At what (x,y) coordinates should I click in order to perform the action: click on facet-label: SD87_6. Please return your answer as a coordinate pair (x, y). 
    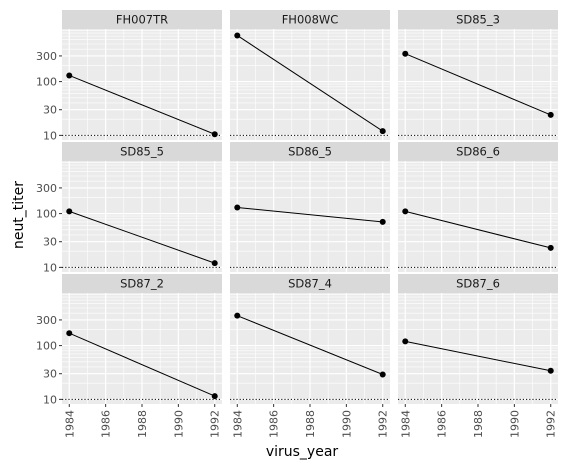
    Looking at the image, I should click on (478, 284).